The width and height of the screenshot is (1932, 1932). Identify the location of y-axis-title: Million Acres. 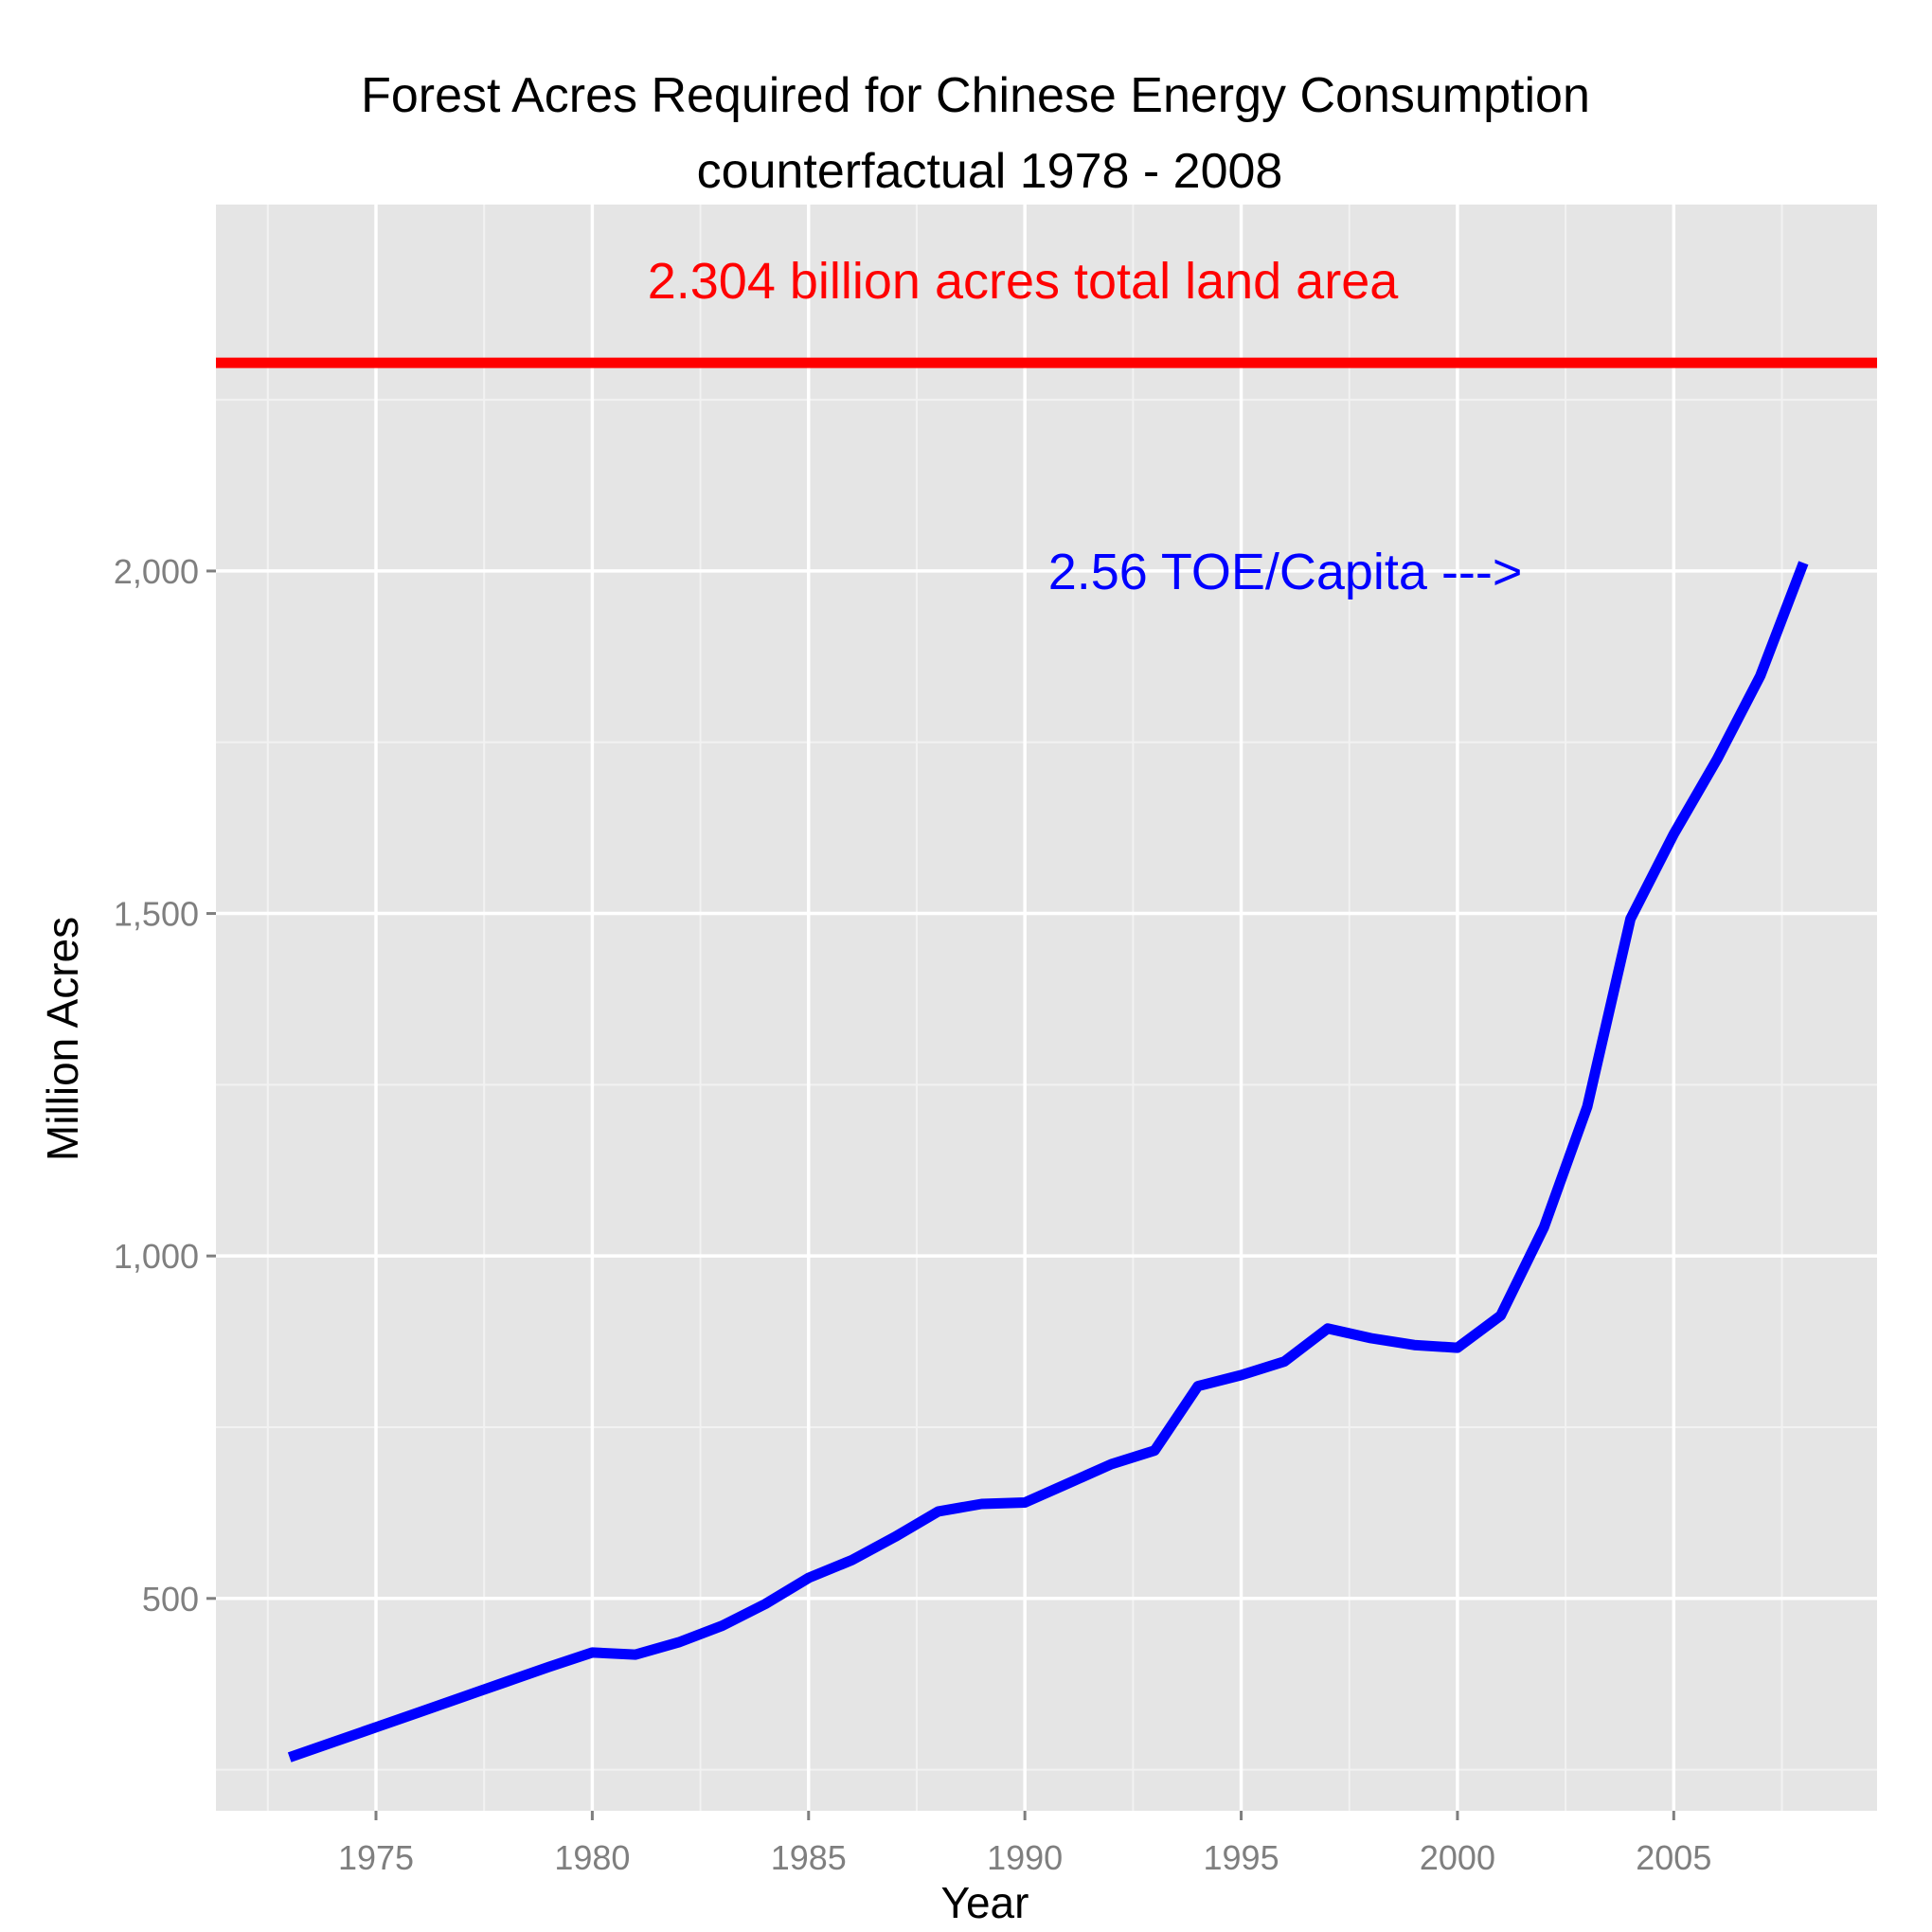
(62, 1039).